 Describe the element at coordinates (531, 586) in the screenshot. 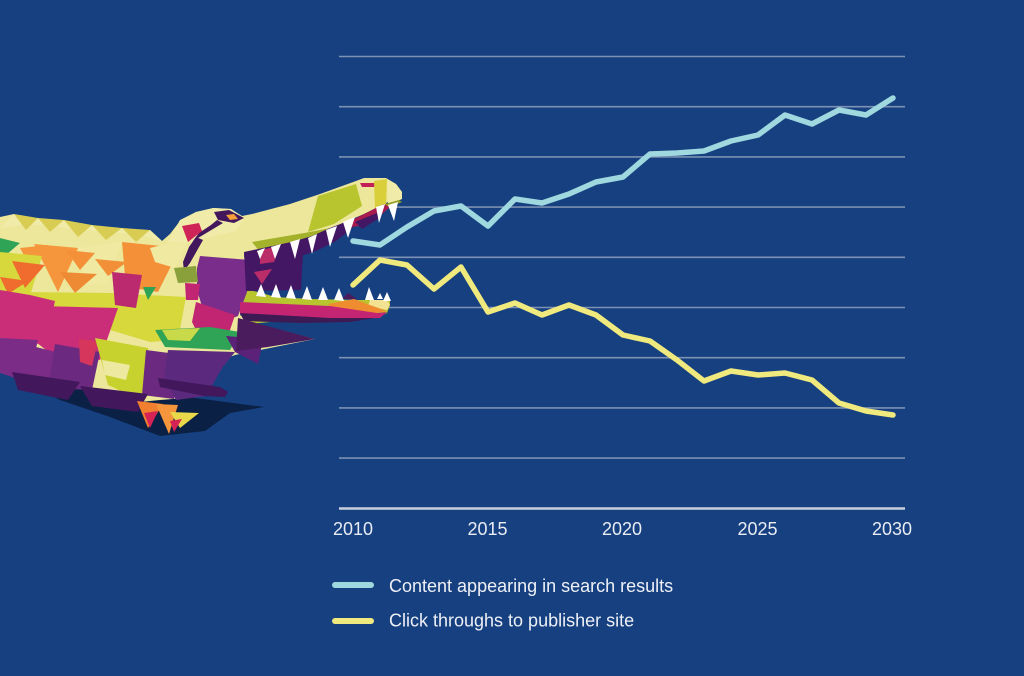

I see `svg-text:Content appearing in search re: Content appearing in search results` at that location.